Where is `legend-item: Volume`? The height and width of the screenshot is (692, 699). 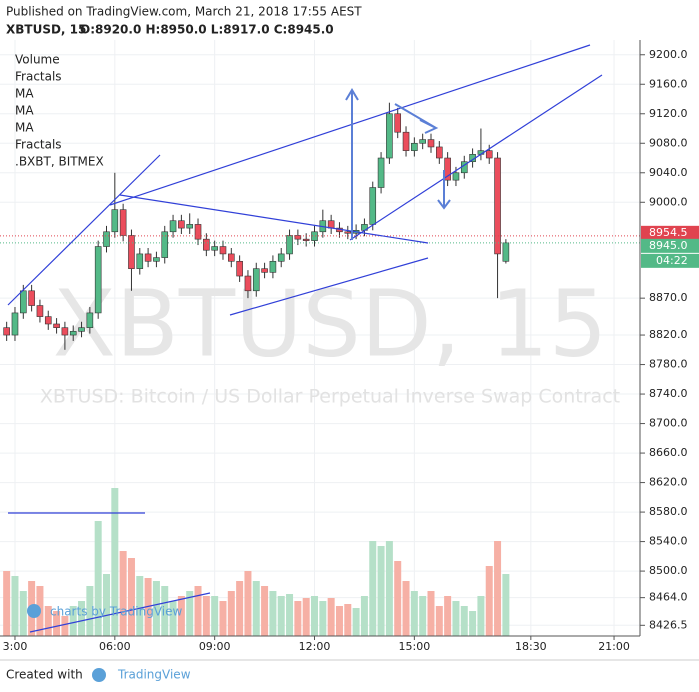 legend-item: Volume is located at coordinates (37, 60).